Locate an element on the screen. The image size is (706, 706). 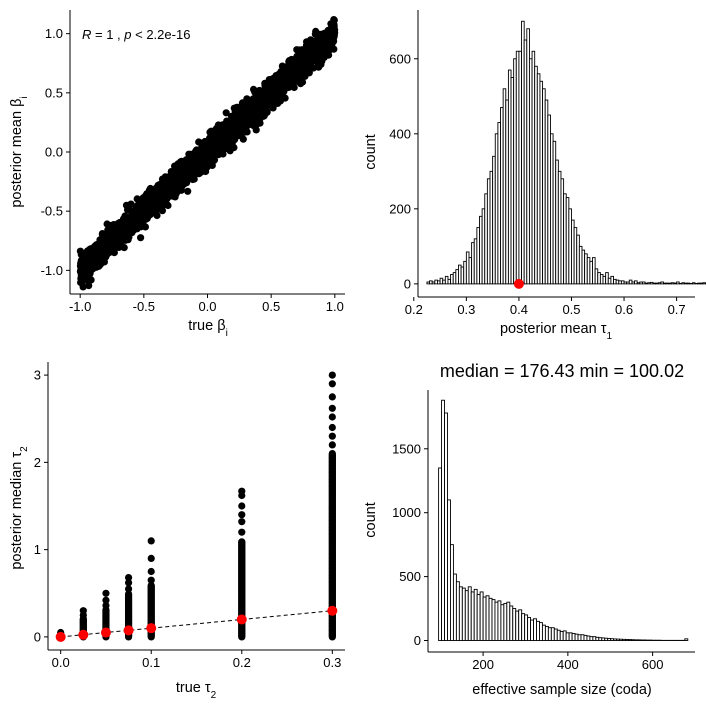
tau1-bar is located at coordinates (678, 283).